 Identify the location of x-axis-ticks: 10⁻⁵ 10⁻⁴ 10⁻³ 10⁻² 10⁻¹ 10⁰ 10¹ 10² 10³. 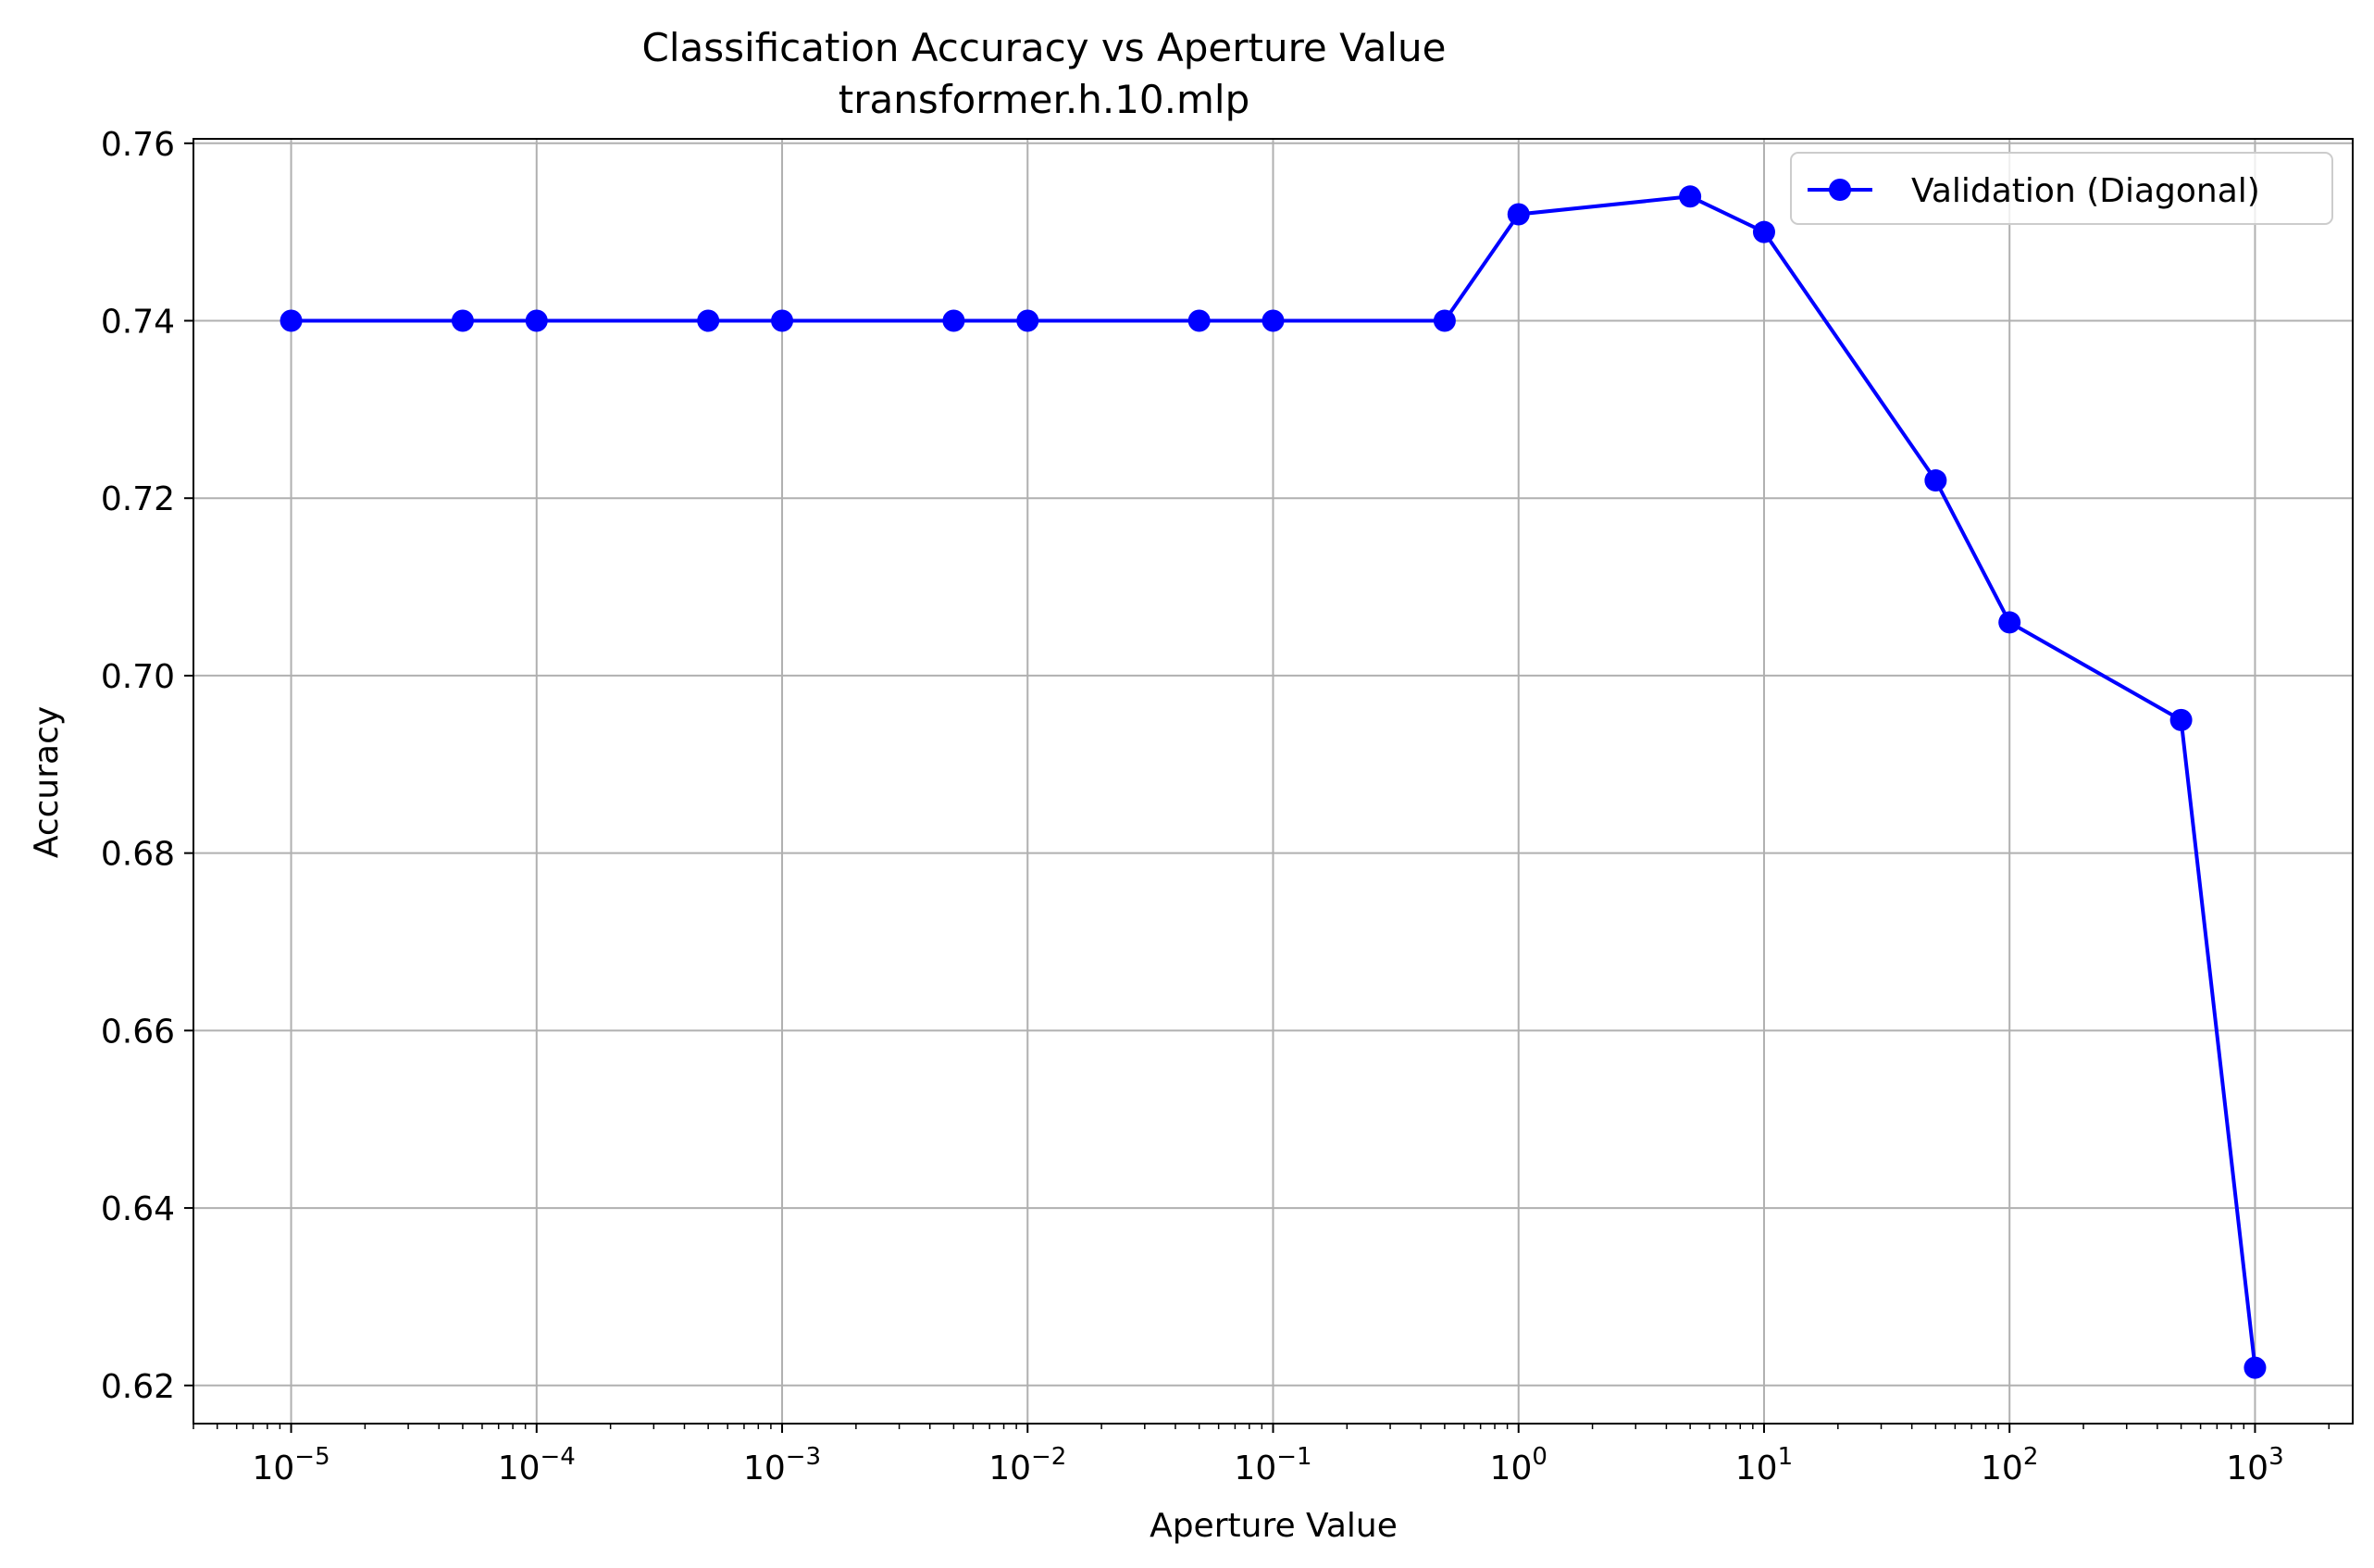
(1262, 1455).